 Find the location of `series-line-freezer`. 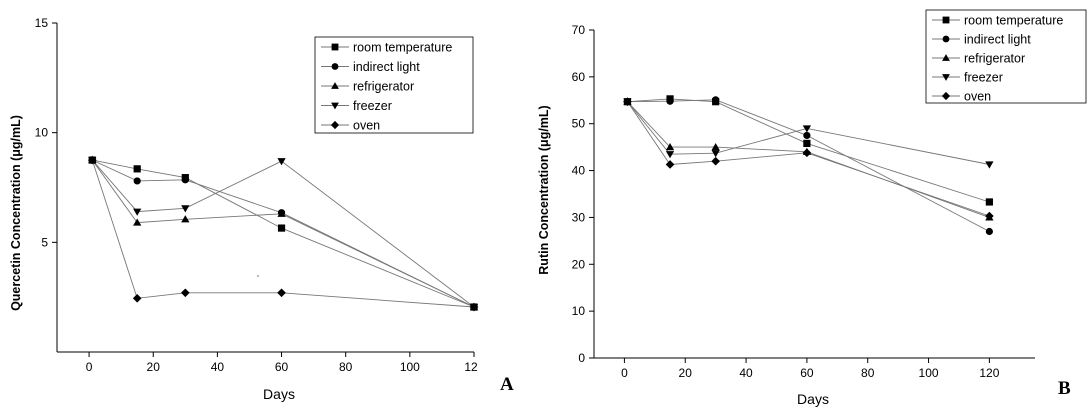

series-line-freezer is located at coordinates (283, 233).